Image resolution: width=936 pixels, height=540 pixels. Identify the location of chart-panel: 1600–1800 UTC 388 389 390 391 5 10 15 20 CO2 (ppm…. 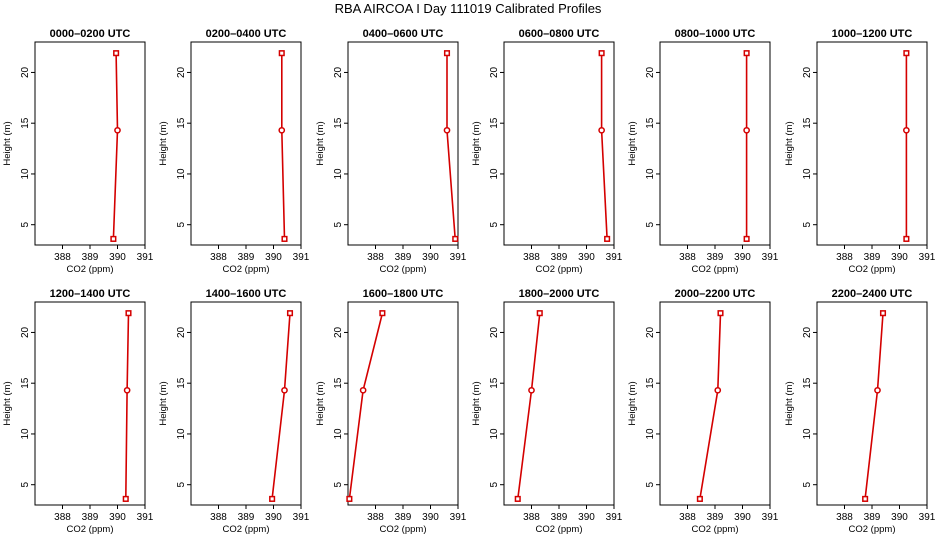
(391, 411).